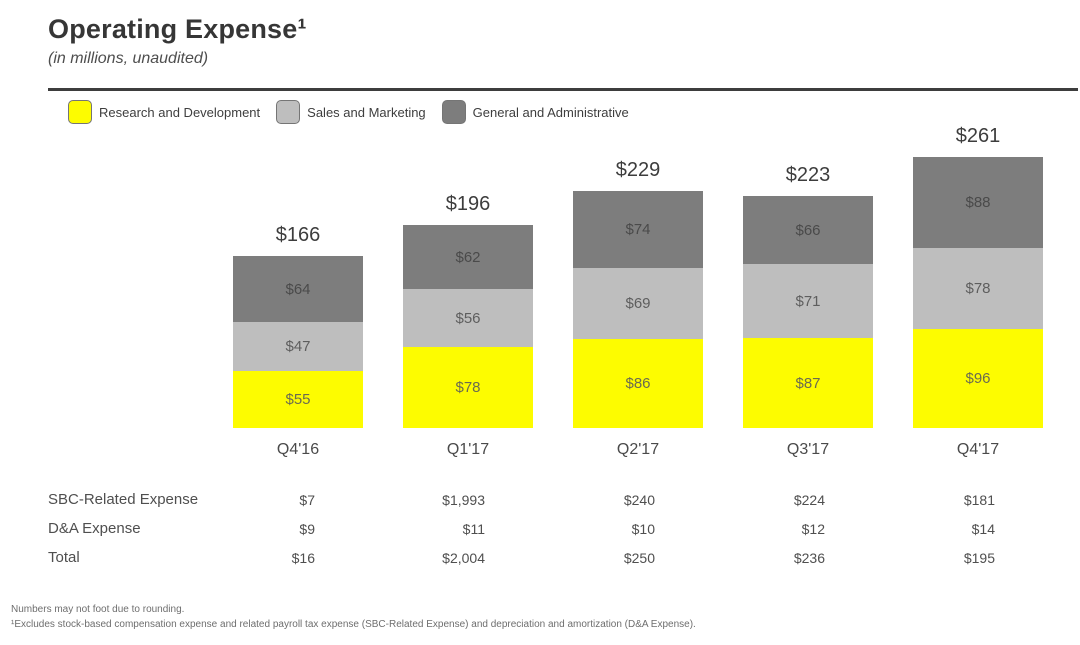  What do you see at coordinates (638, 304) in the screenshot?
I see `bar-segment: $69` at bounding box center [638, 304].